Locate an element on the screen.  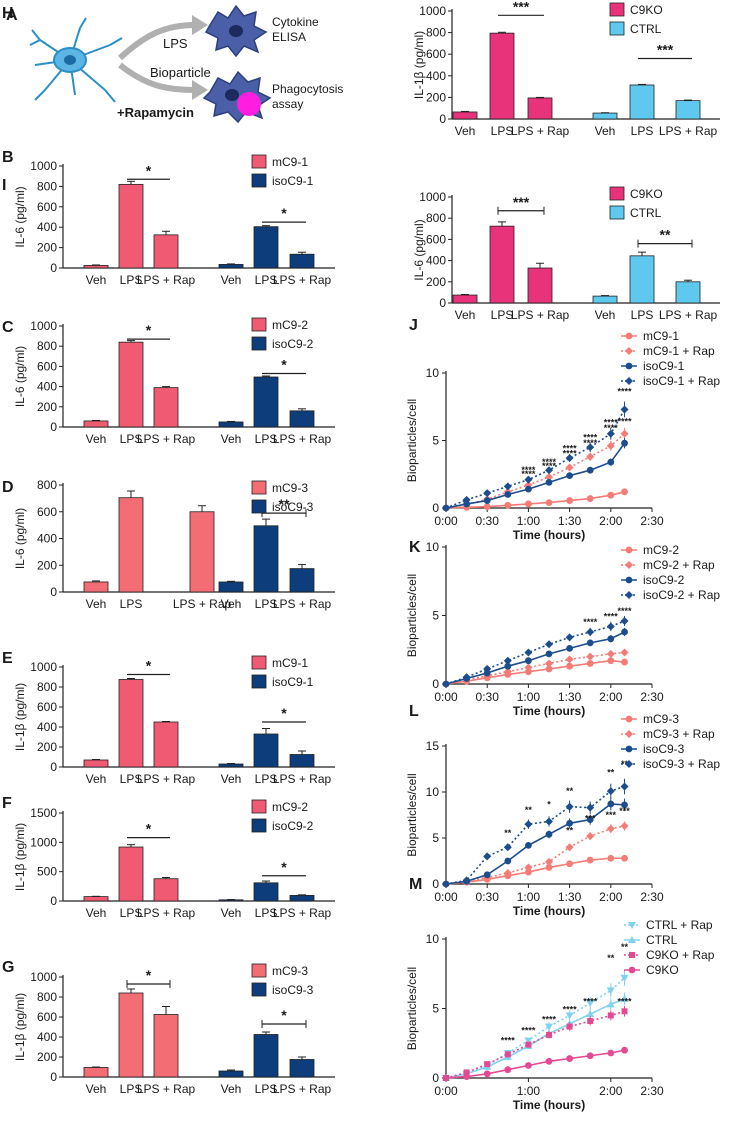
outcome-phagocytosis-line2: assay is located at coordinates (287, 104).